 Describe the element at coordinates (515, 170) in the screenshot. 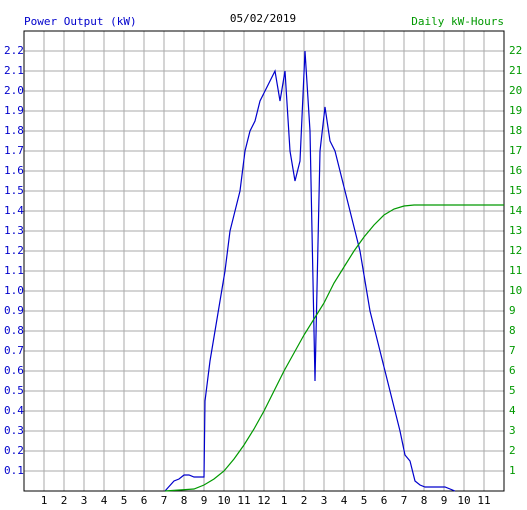

I see `y2-tick-label: 16` at that location.